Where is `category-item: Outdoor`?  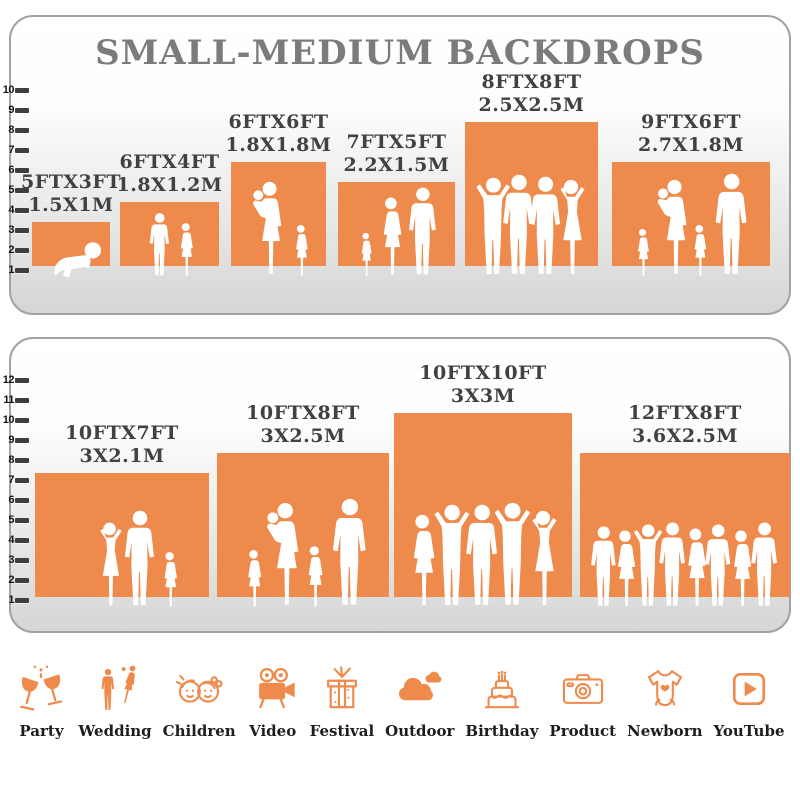 category-item: Outdoor is located at coordinates (419, 701).